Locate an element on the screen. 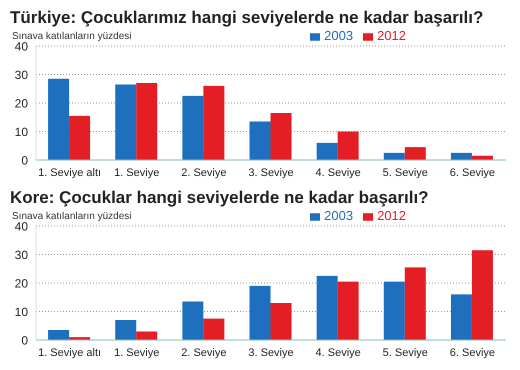 This screenshot has height=370, width=520. chart-title: Türkiye: Çocuklarımız hangi seviyelerde ne kadar başarılı? is located at coordinates (246, 18).